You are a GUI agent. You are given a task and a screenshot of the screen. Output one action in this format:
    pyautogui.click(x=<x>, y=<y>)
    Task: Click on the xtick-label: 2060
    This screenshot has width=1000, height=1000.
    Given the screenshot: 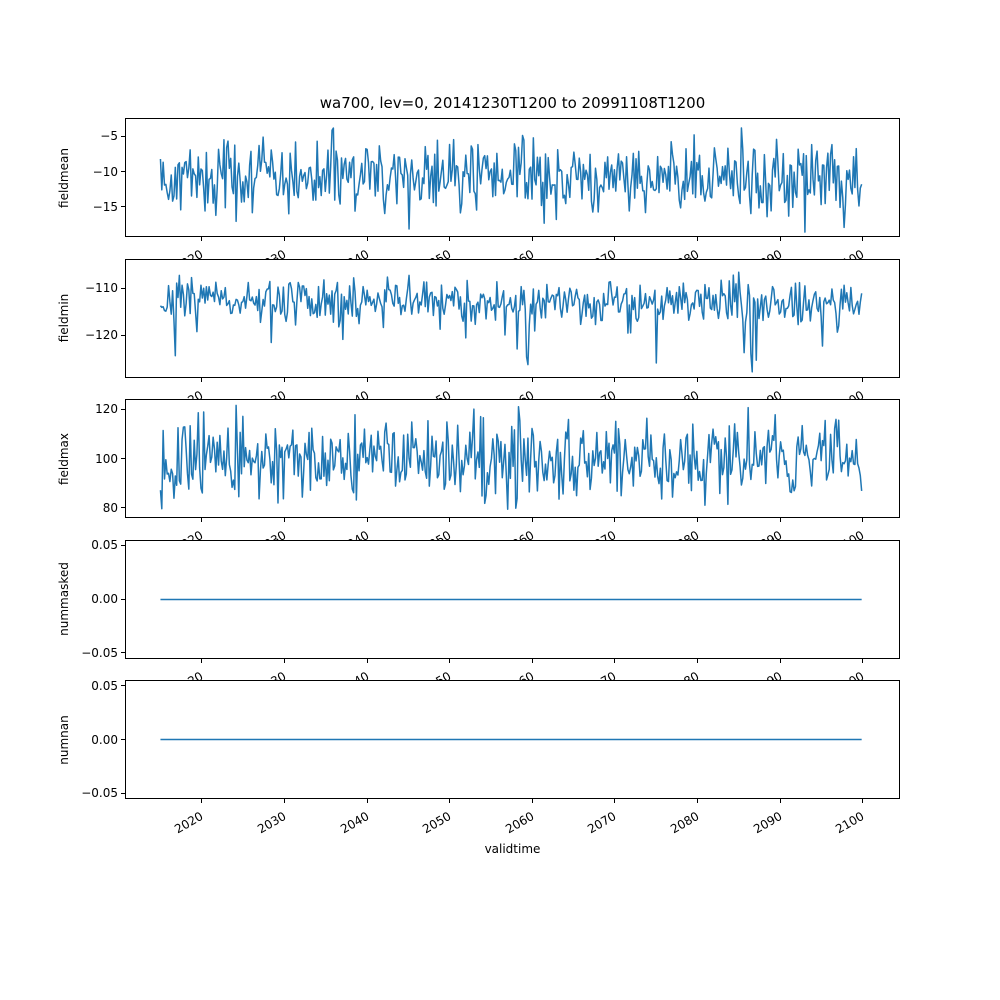 What is the action you would take?
    pyautogui.click(x=519, y=823)
    